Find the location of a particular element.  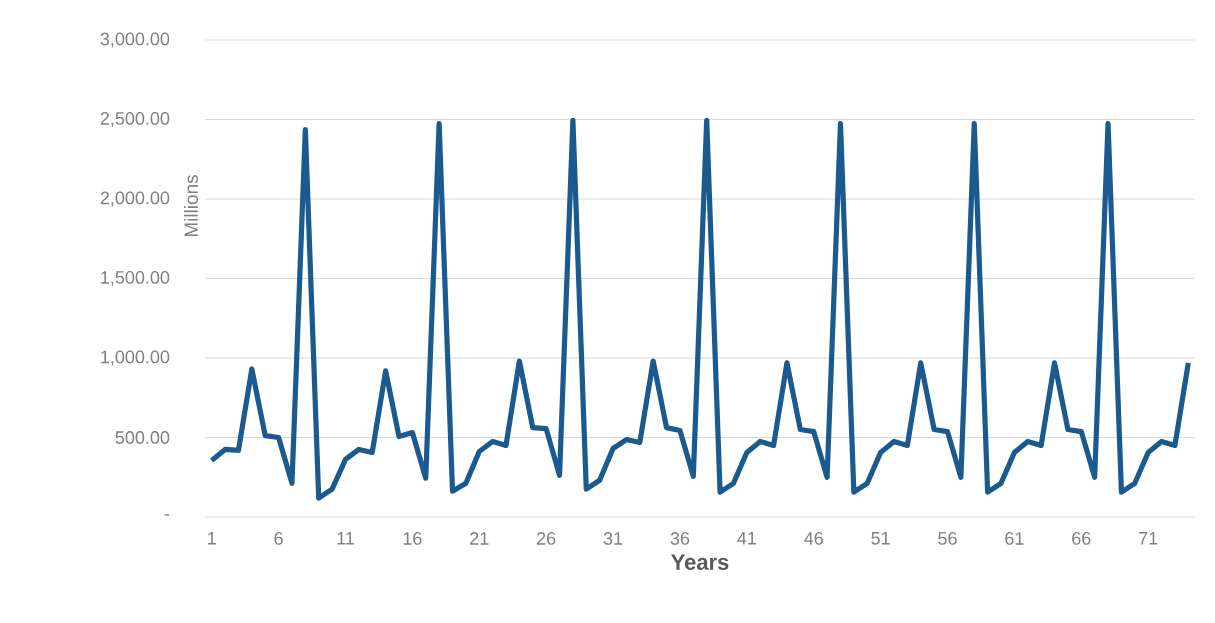

x-tick-label: 41 is located at coordinates (746, 538).